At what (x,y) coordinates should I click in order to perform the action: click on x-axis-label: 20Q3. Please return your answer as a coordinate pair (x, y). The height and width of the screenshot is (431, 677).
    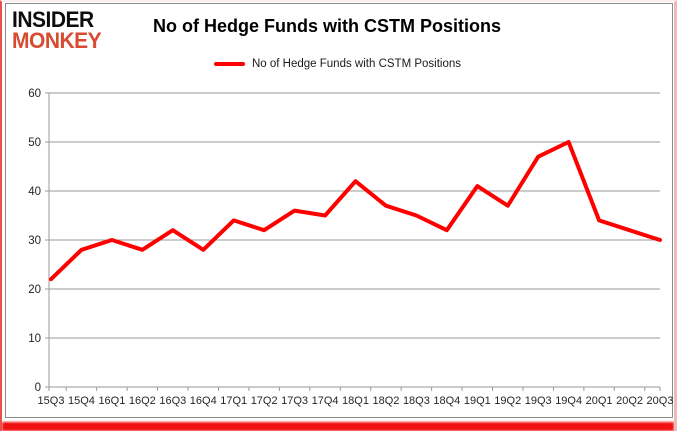
    Looking at the image, I should click on (660, 401).